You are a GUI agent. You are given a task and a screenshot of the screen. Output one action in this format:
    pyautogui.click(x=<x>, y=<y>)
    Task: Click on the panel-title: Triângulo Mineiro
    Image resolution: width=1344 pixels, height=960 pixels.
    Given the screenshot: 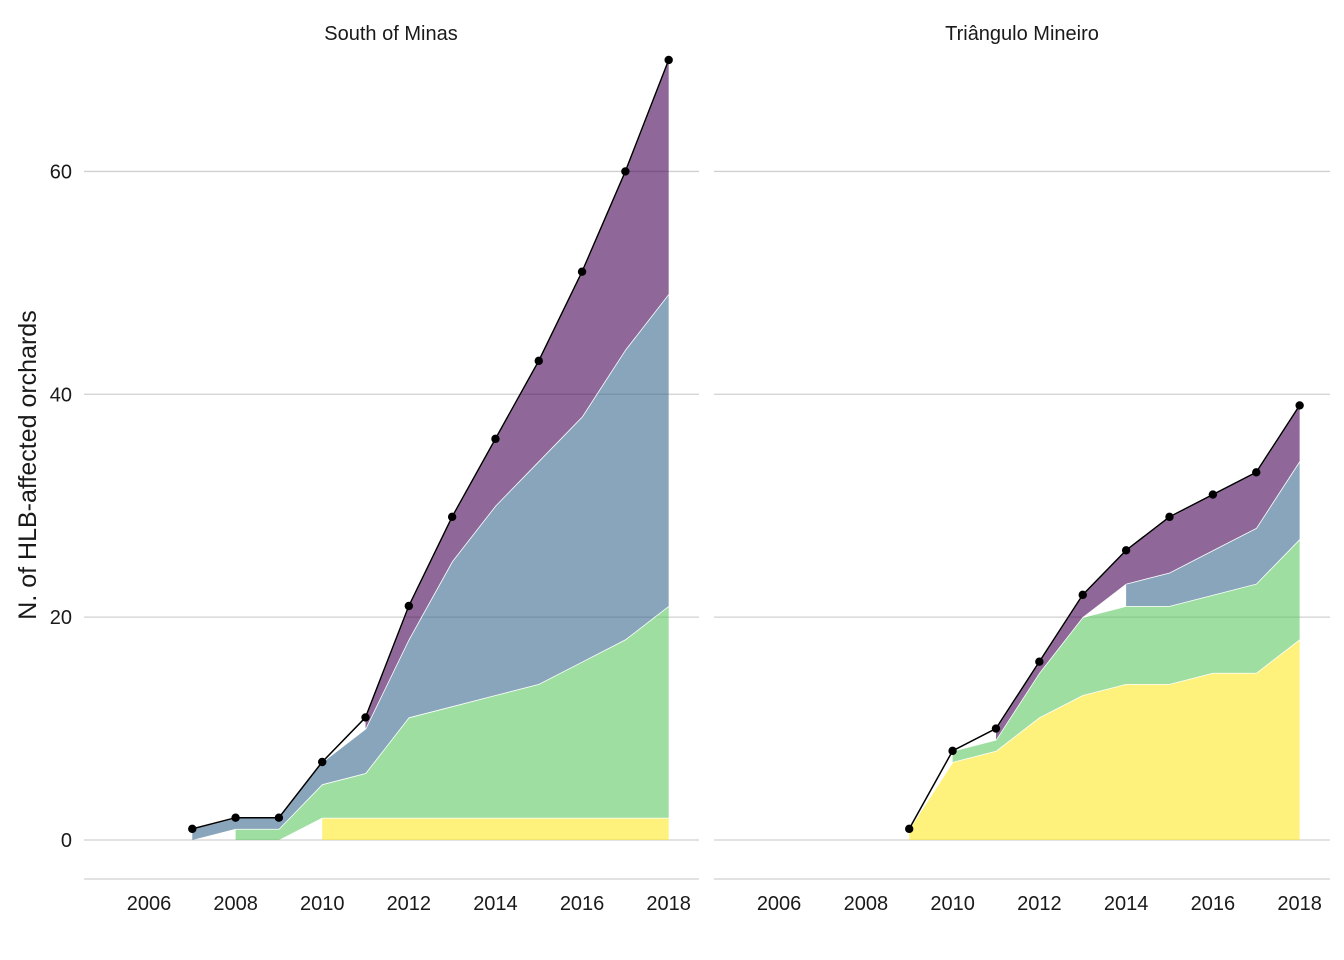 What is the action you would take?
    pyautogui.click(x=1022, y=34)
    